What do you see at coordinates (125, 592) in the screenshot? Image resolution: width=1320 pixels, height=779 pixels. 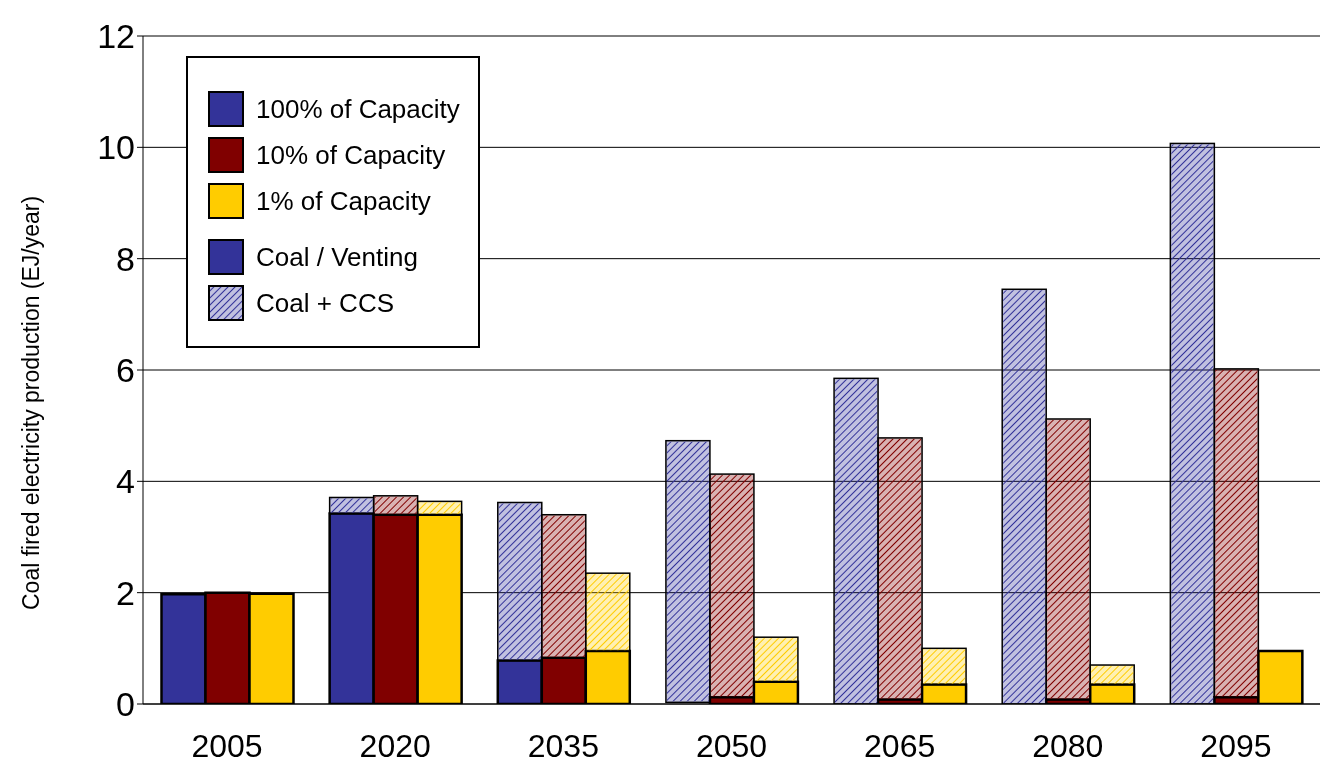 I see `y-tick-label: 2` at bounding box center [125, 592].